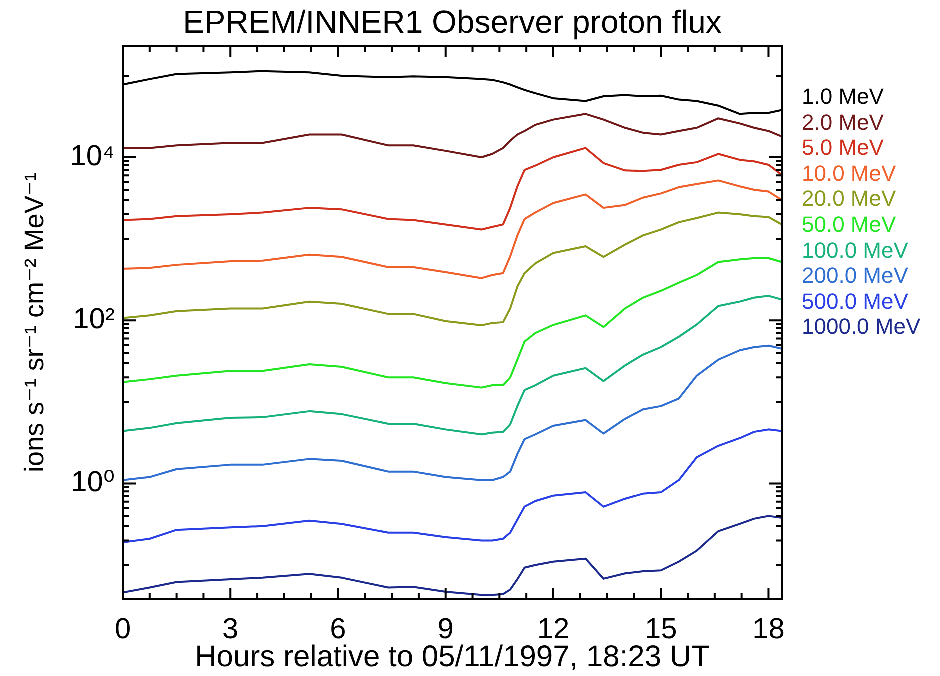 This screenshot has height=676, width=940. Describe the element at coordinates (856, 276) in the screenshot. I see `text: 200.0 MeV` at that location.